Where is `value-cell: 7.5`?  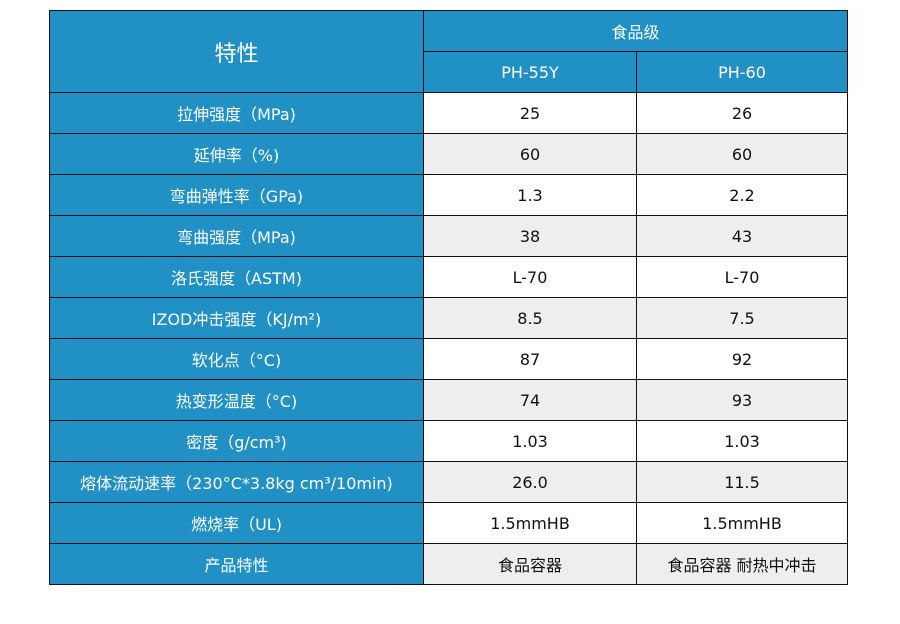 value-cell: 7.5 is located at coordinates (742, 318).